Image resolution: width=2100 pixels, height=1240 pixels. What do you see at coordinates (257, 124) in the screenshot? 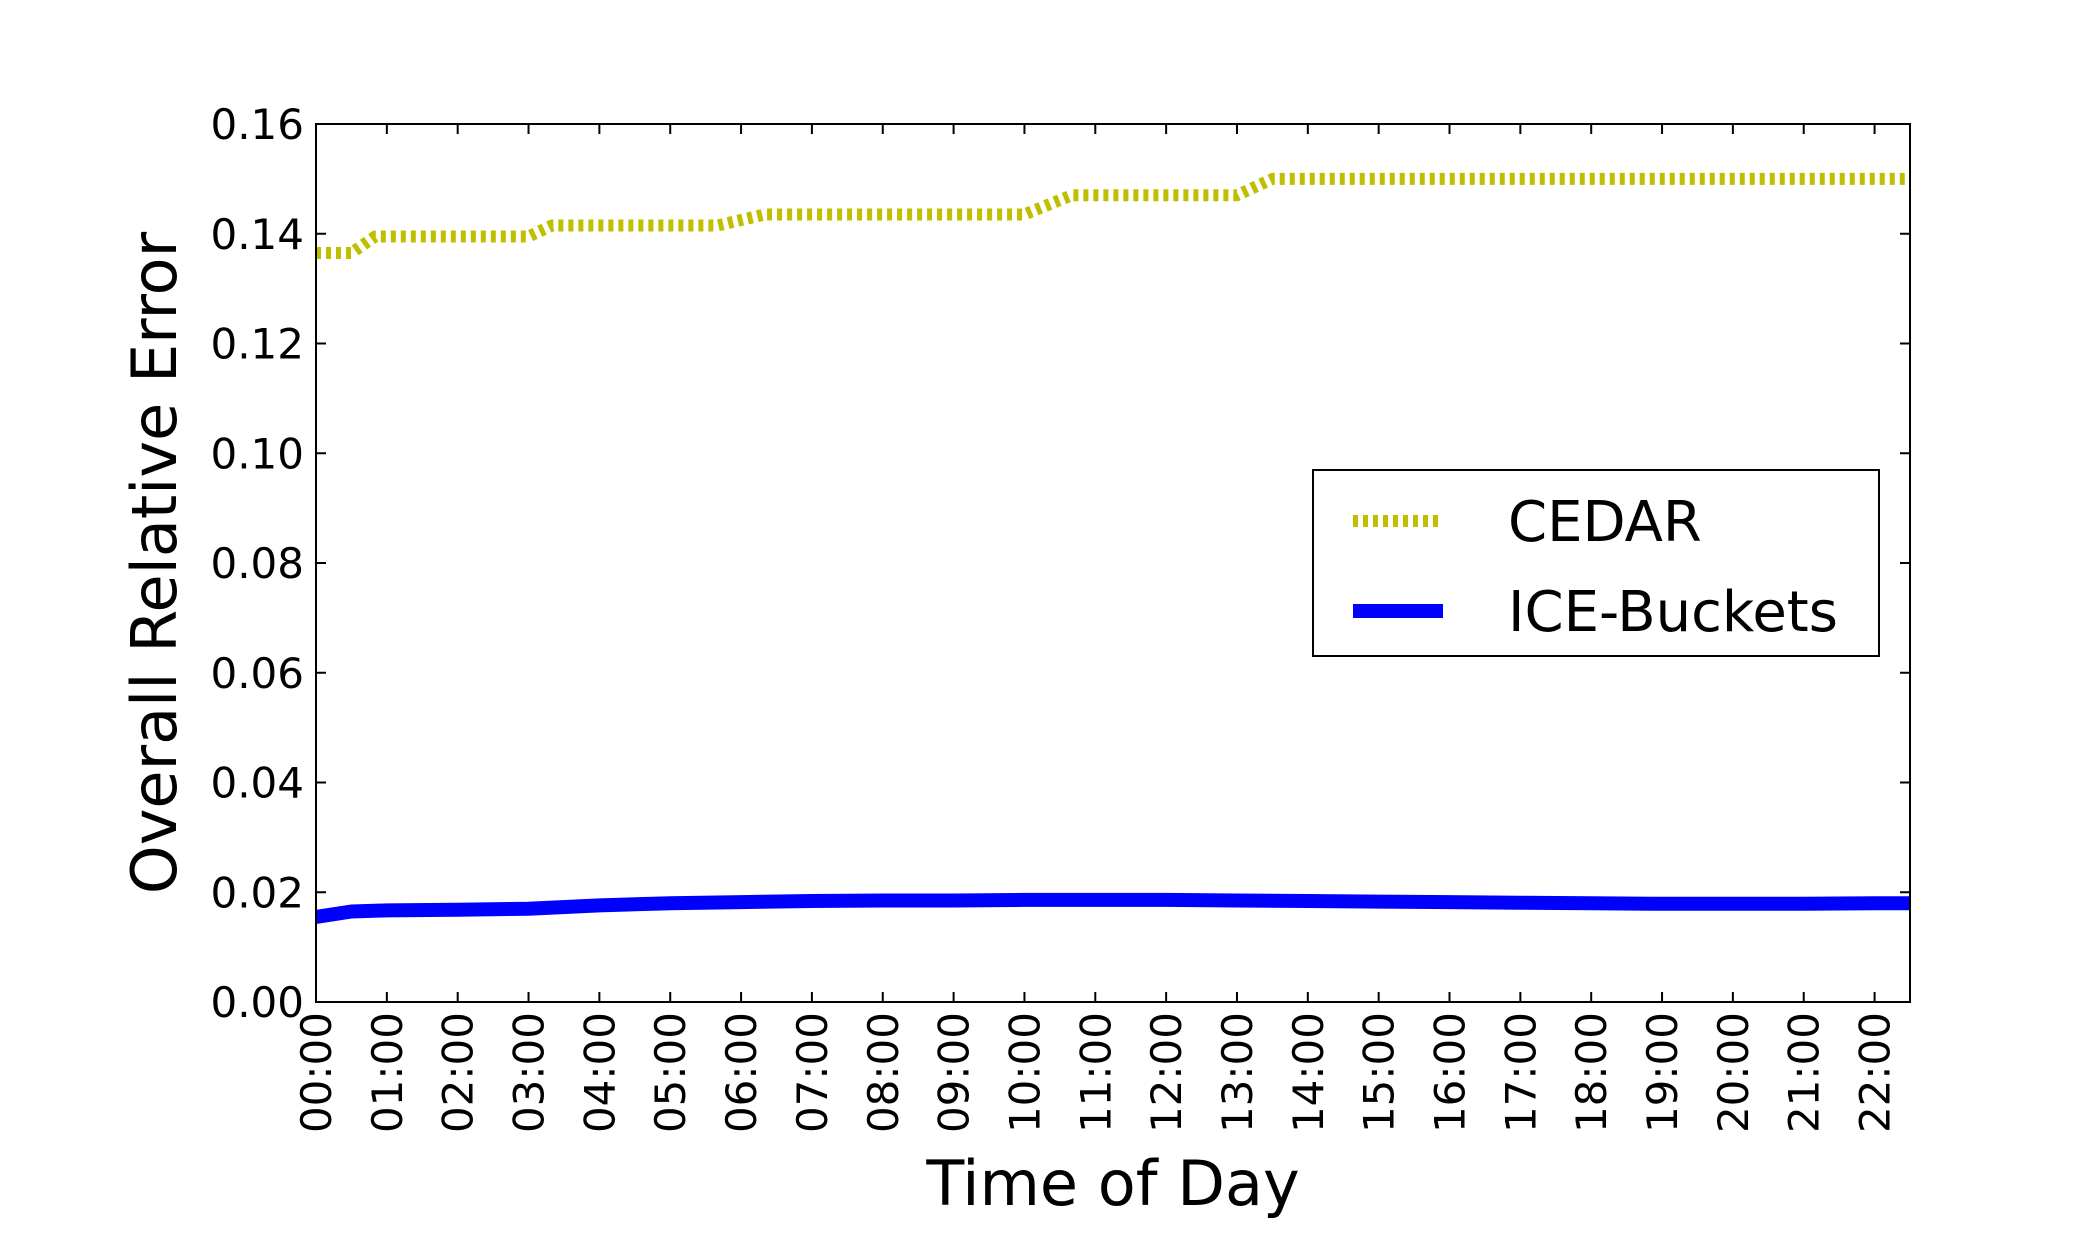
I see `y-tick-label: 0.16` at bounding box center [257, 124].